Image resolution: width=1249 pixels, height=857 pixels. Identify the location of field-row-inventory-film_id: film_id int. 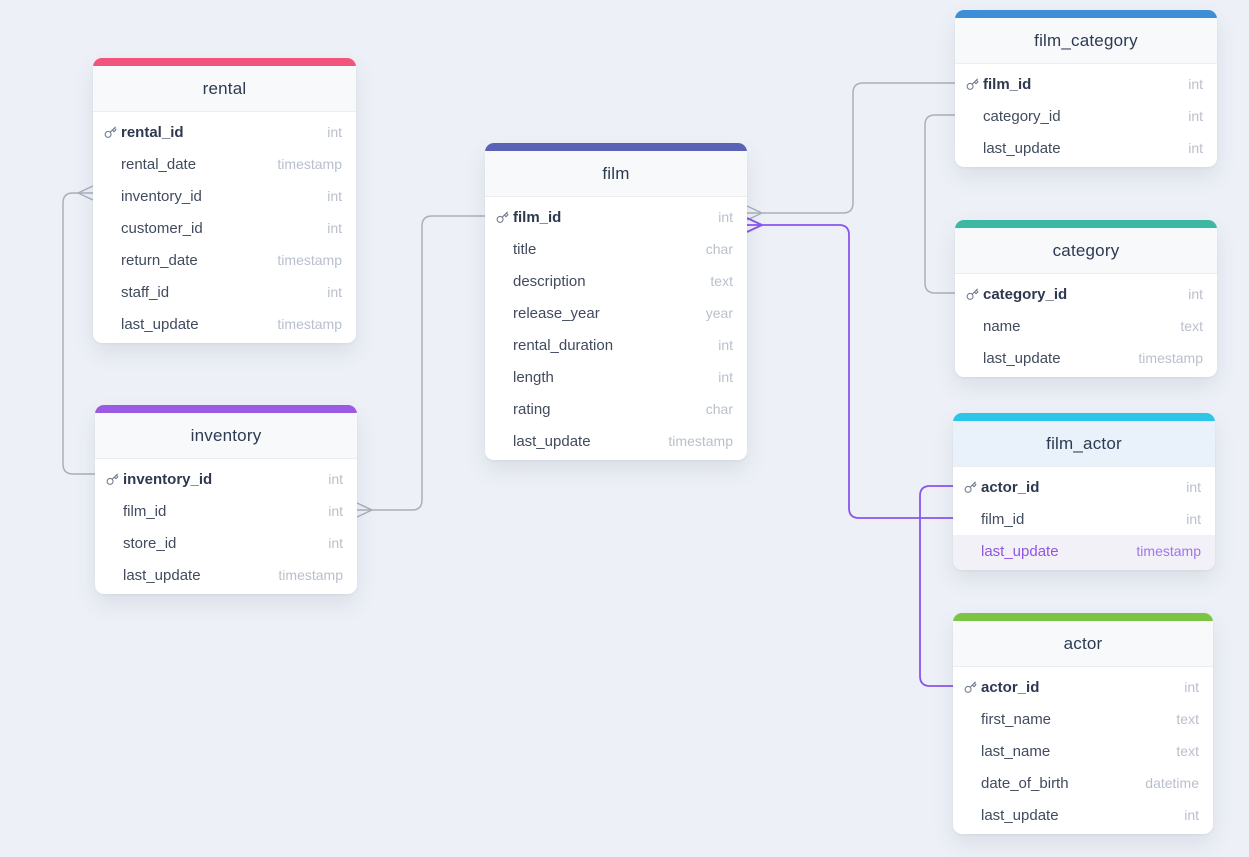
(226, 511).